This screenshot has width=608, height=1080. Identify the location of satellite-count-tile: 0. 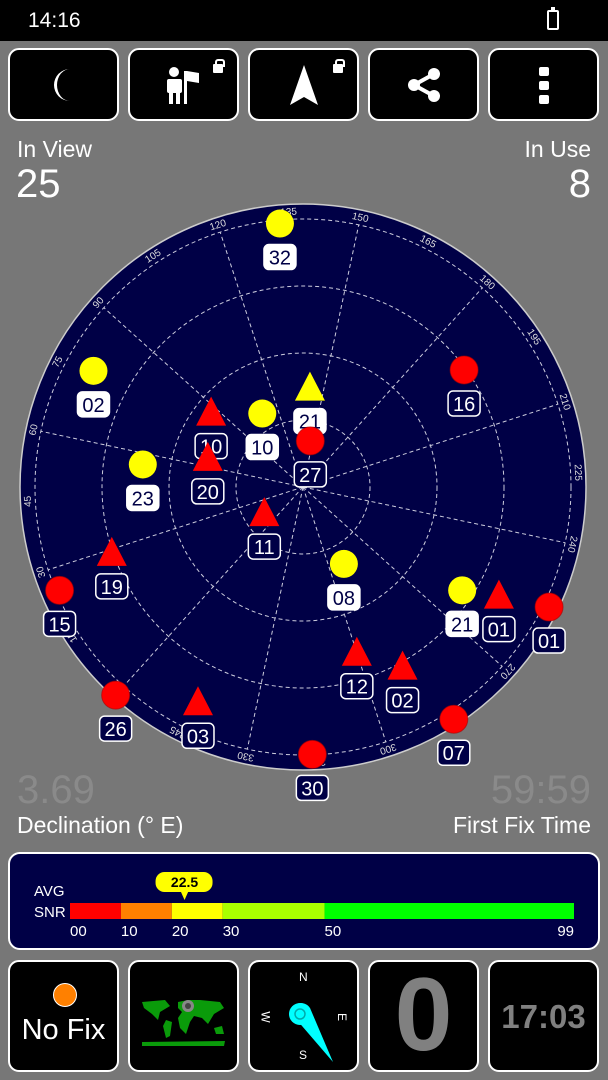
(423, 1015).